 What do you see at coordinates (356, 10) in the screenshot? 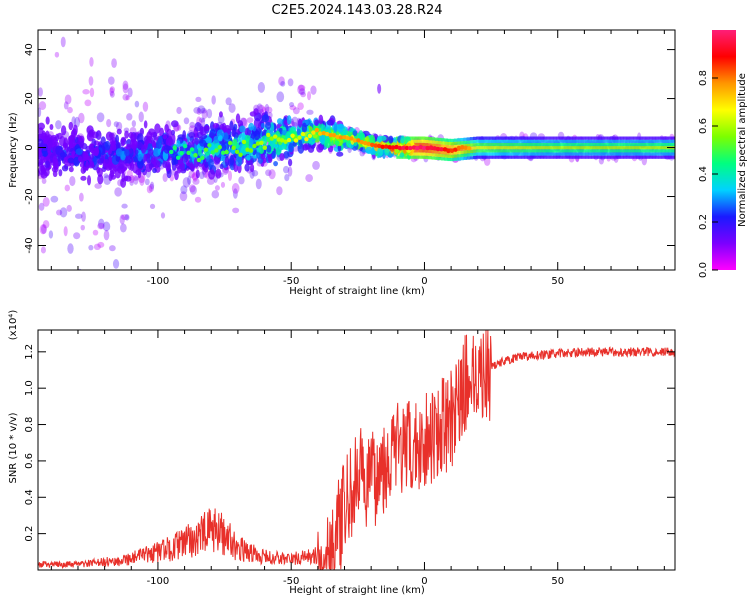
I see `chart-title: C2E5.2024.143.03.28.R24` at bounding box center [356, 10].